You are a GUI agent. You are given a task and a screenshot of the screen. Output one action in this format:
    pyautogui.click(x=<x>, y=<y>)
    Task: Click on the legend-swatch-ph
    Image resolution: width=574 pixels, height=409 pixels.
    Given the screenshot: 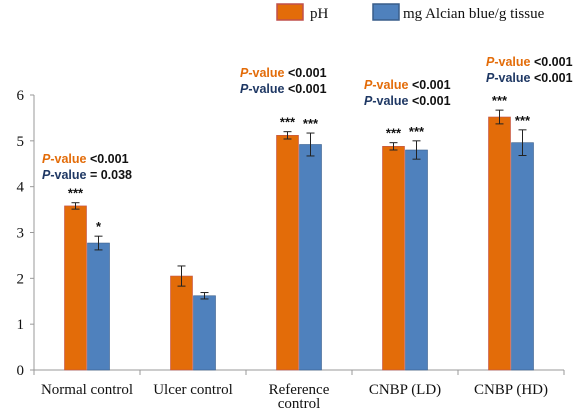 What is the action you would take?
    pyautogui.click(x=290, y=12)
    